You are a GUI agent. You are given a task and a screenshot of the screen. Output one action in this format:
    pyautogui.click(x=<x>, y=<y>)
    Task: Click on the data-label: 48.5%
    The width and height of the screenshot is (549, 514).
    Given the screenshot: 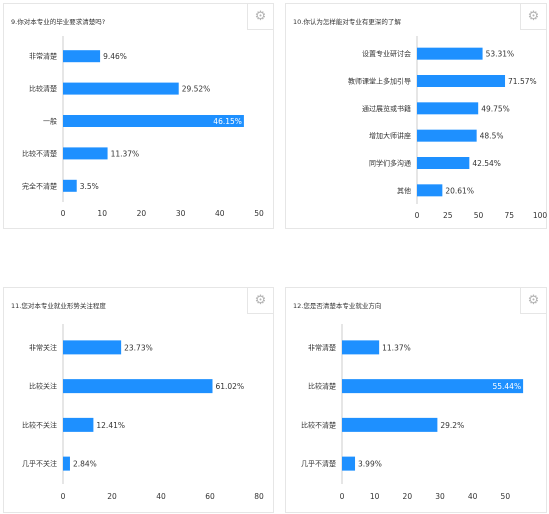 What is the action you would take?
    pyautogui.click(x=492, y=136)
    